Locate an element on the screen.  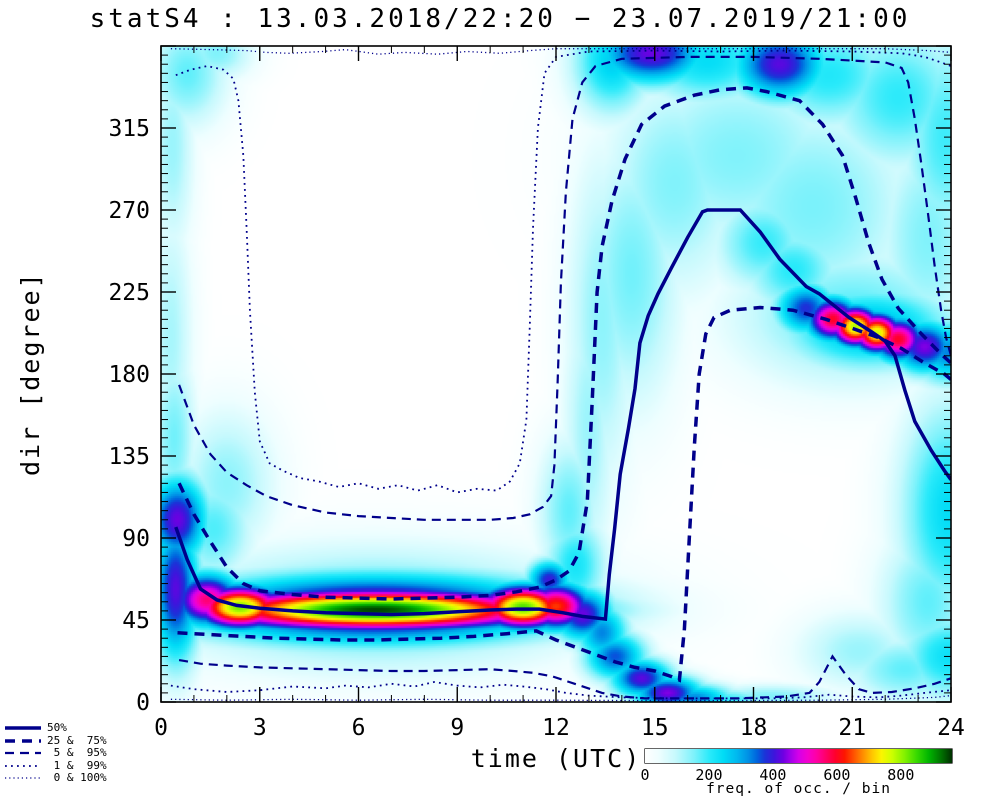
x-tick-label: 6 is located at coordinates (359, 728).